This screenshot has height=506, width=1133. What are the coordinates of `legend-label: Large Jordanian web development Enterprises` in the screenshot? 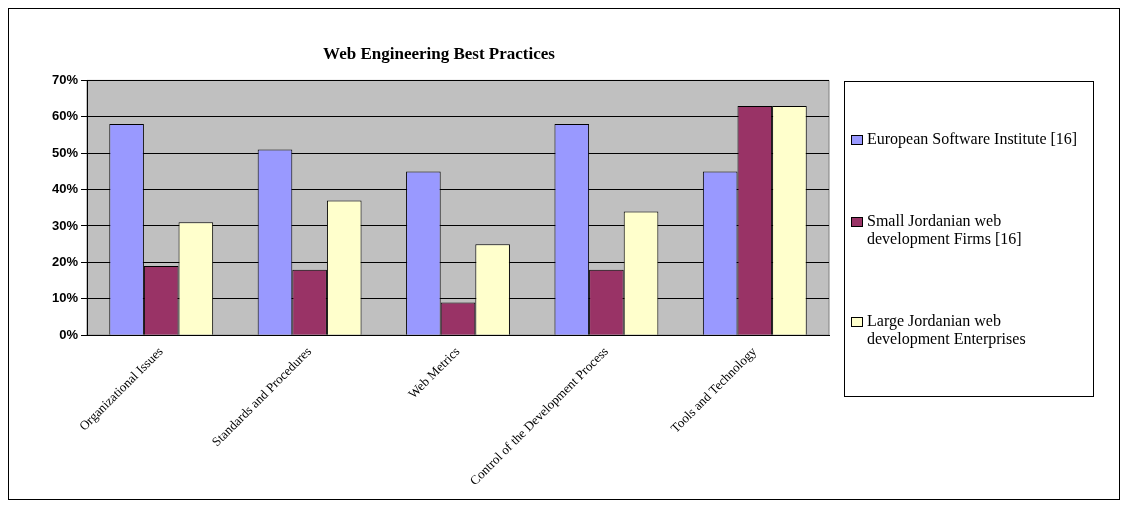 It's located at (947, 330).